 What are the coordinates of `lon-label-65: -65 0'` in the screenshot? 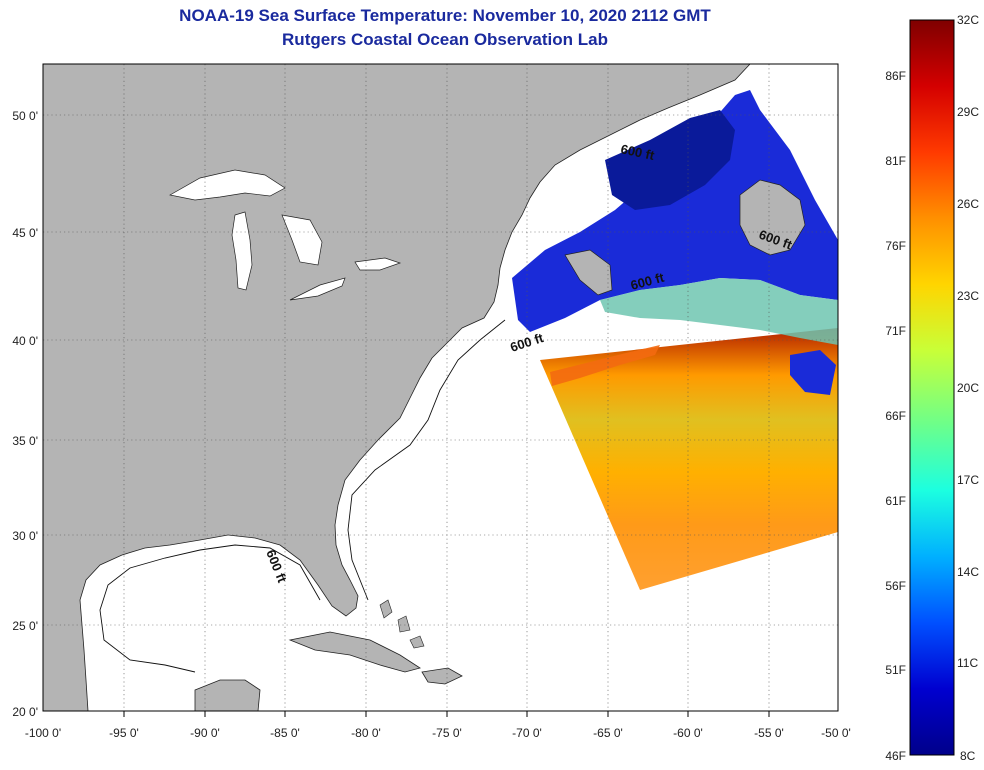 It's located at (608, 733).